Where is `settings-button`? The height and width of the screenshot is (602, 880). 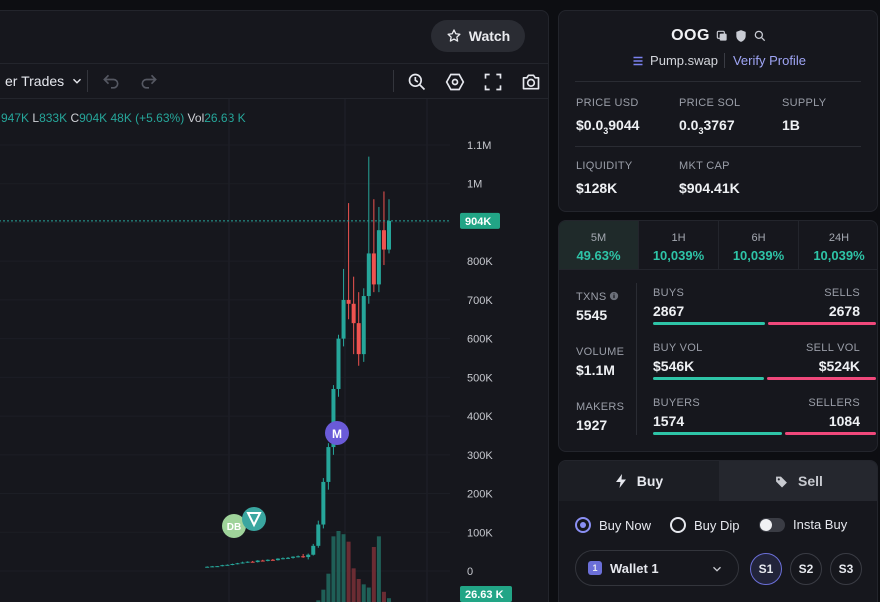 settings-button is located at coordinates (455, 82).